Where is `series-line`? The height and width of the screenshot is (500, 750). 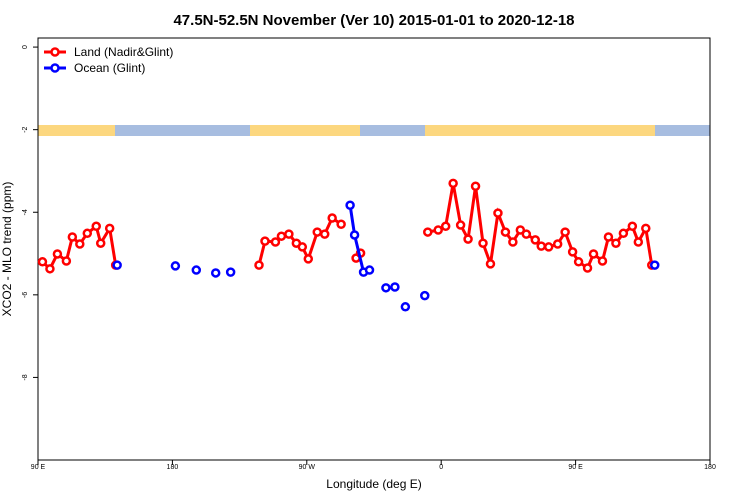
series-line is located at coordinates (347, 227).